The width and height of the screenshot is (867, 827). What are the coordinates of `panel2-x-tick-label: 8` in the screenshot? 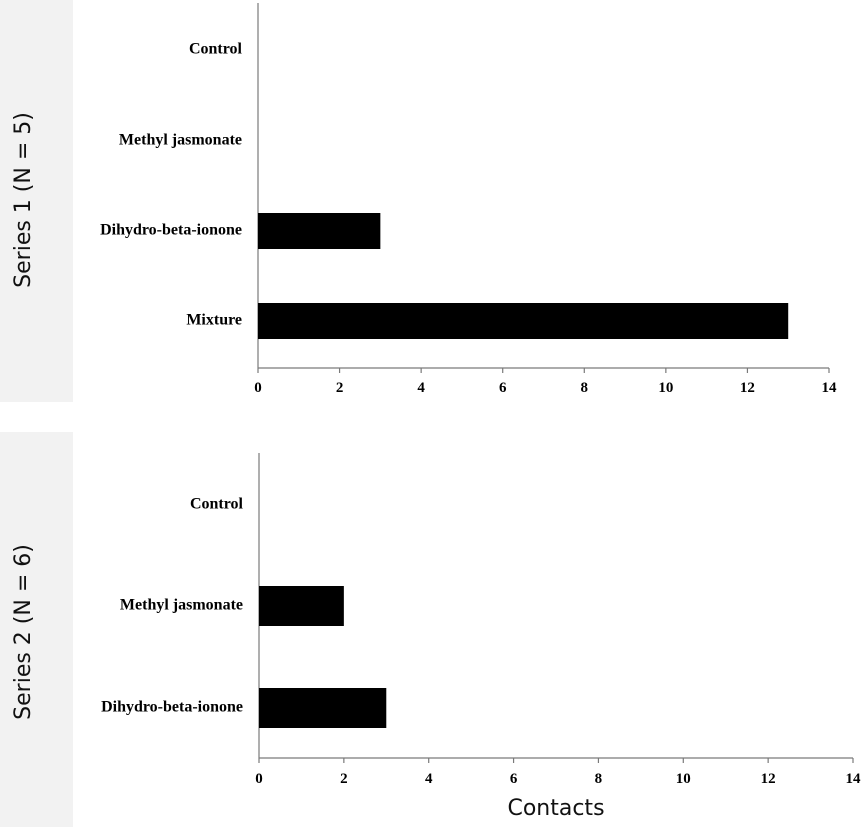 It's located at (599, 779).